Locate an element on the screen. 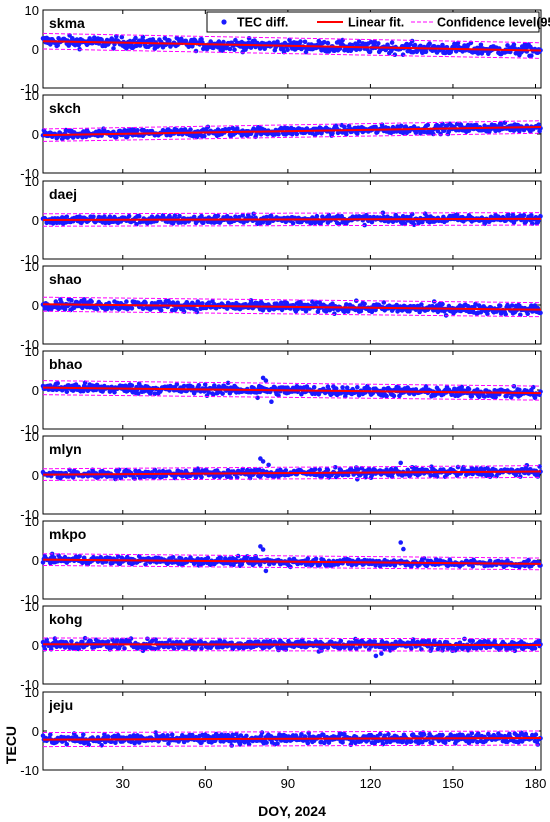 The width and height of the screenshot is (550, 822). y-tick-label: -10 is located at coordinates (29, 770).